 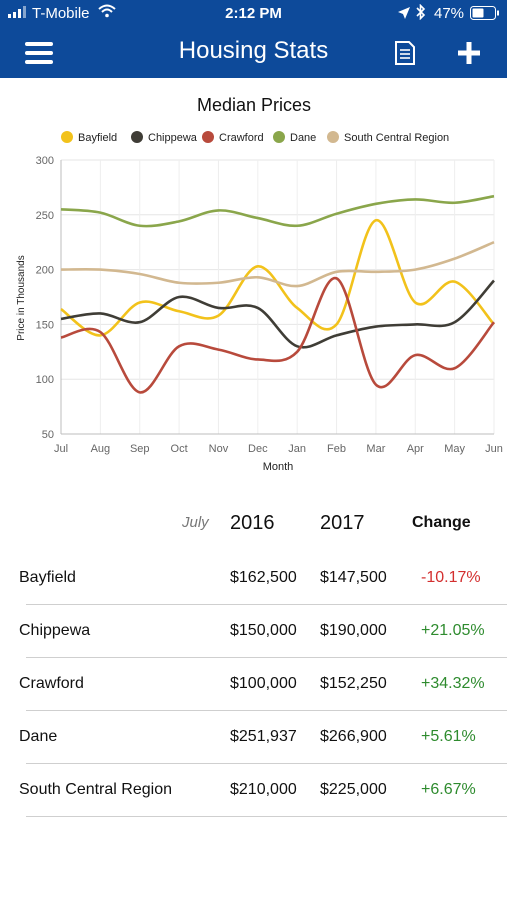 What do you see at coordinates (404, 14) in the screenshot?
I see `location-arrow-icon` at bounding box center [404, 14].